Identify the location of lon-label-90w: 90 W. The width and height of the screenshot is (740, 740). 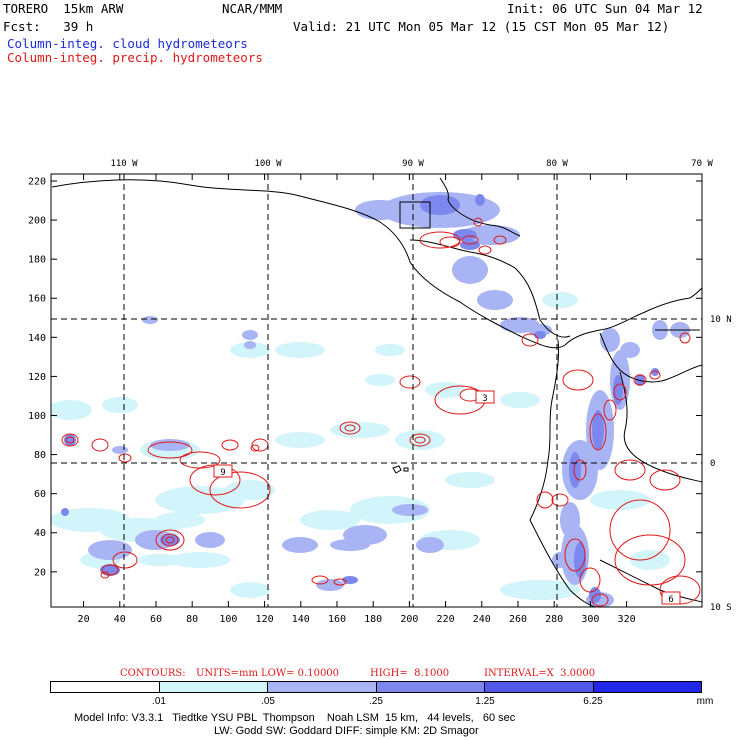
(413, 164).